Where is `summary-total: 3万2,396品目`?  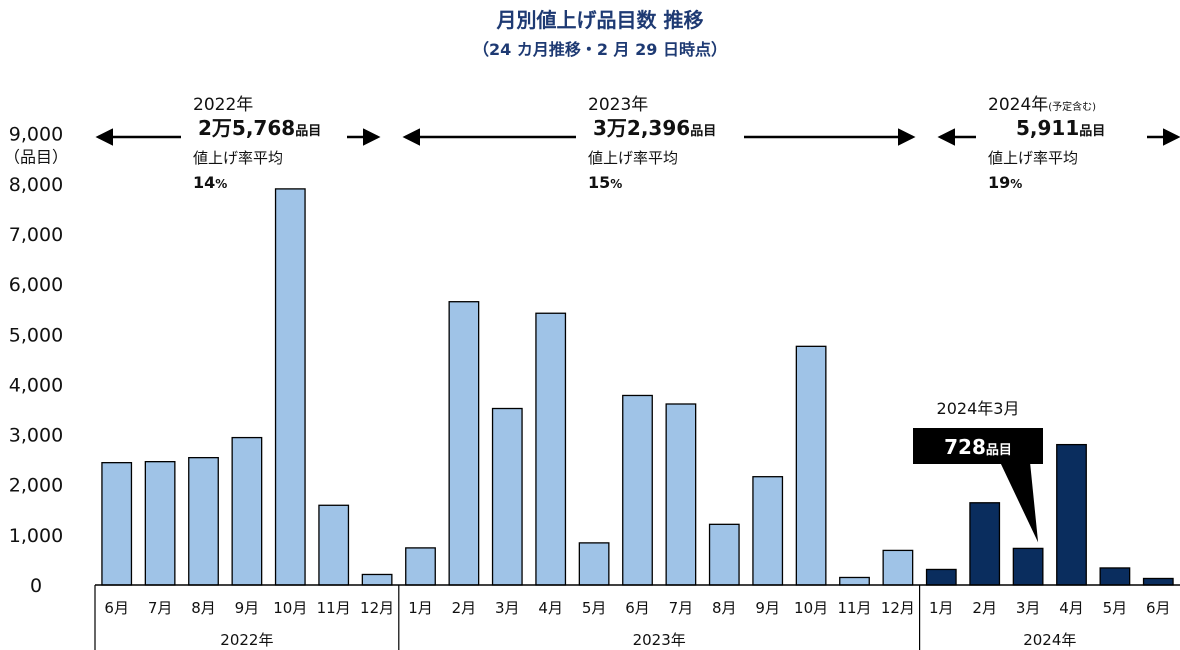 summary-total: 3万2,396品目 is located at coordinates (654, 128).